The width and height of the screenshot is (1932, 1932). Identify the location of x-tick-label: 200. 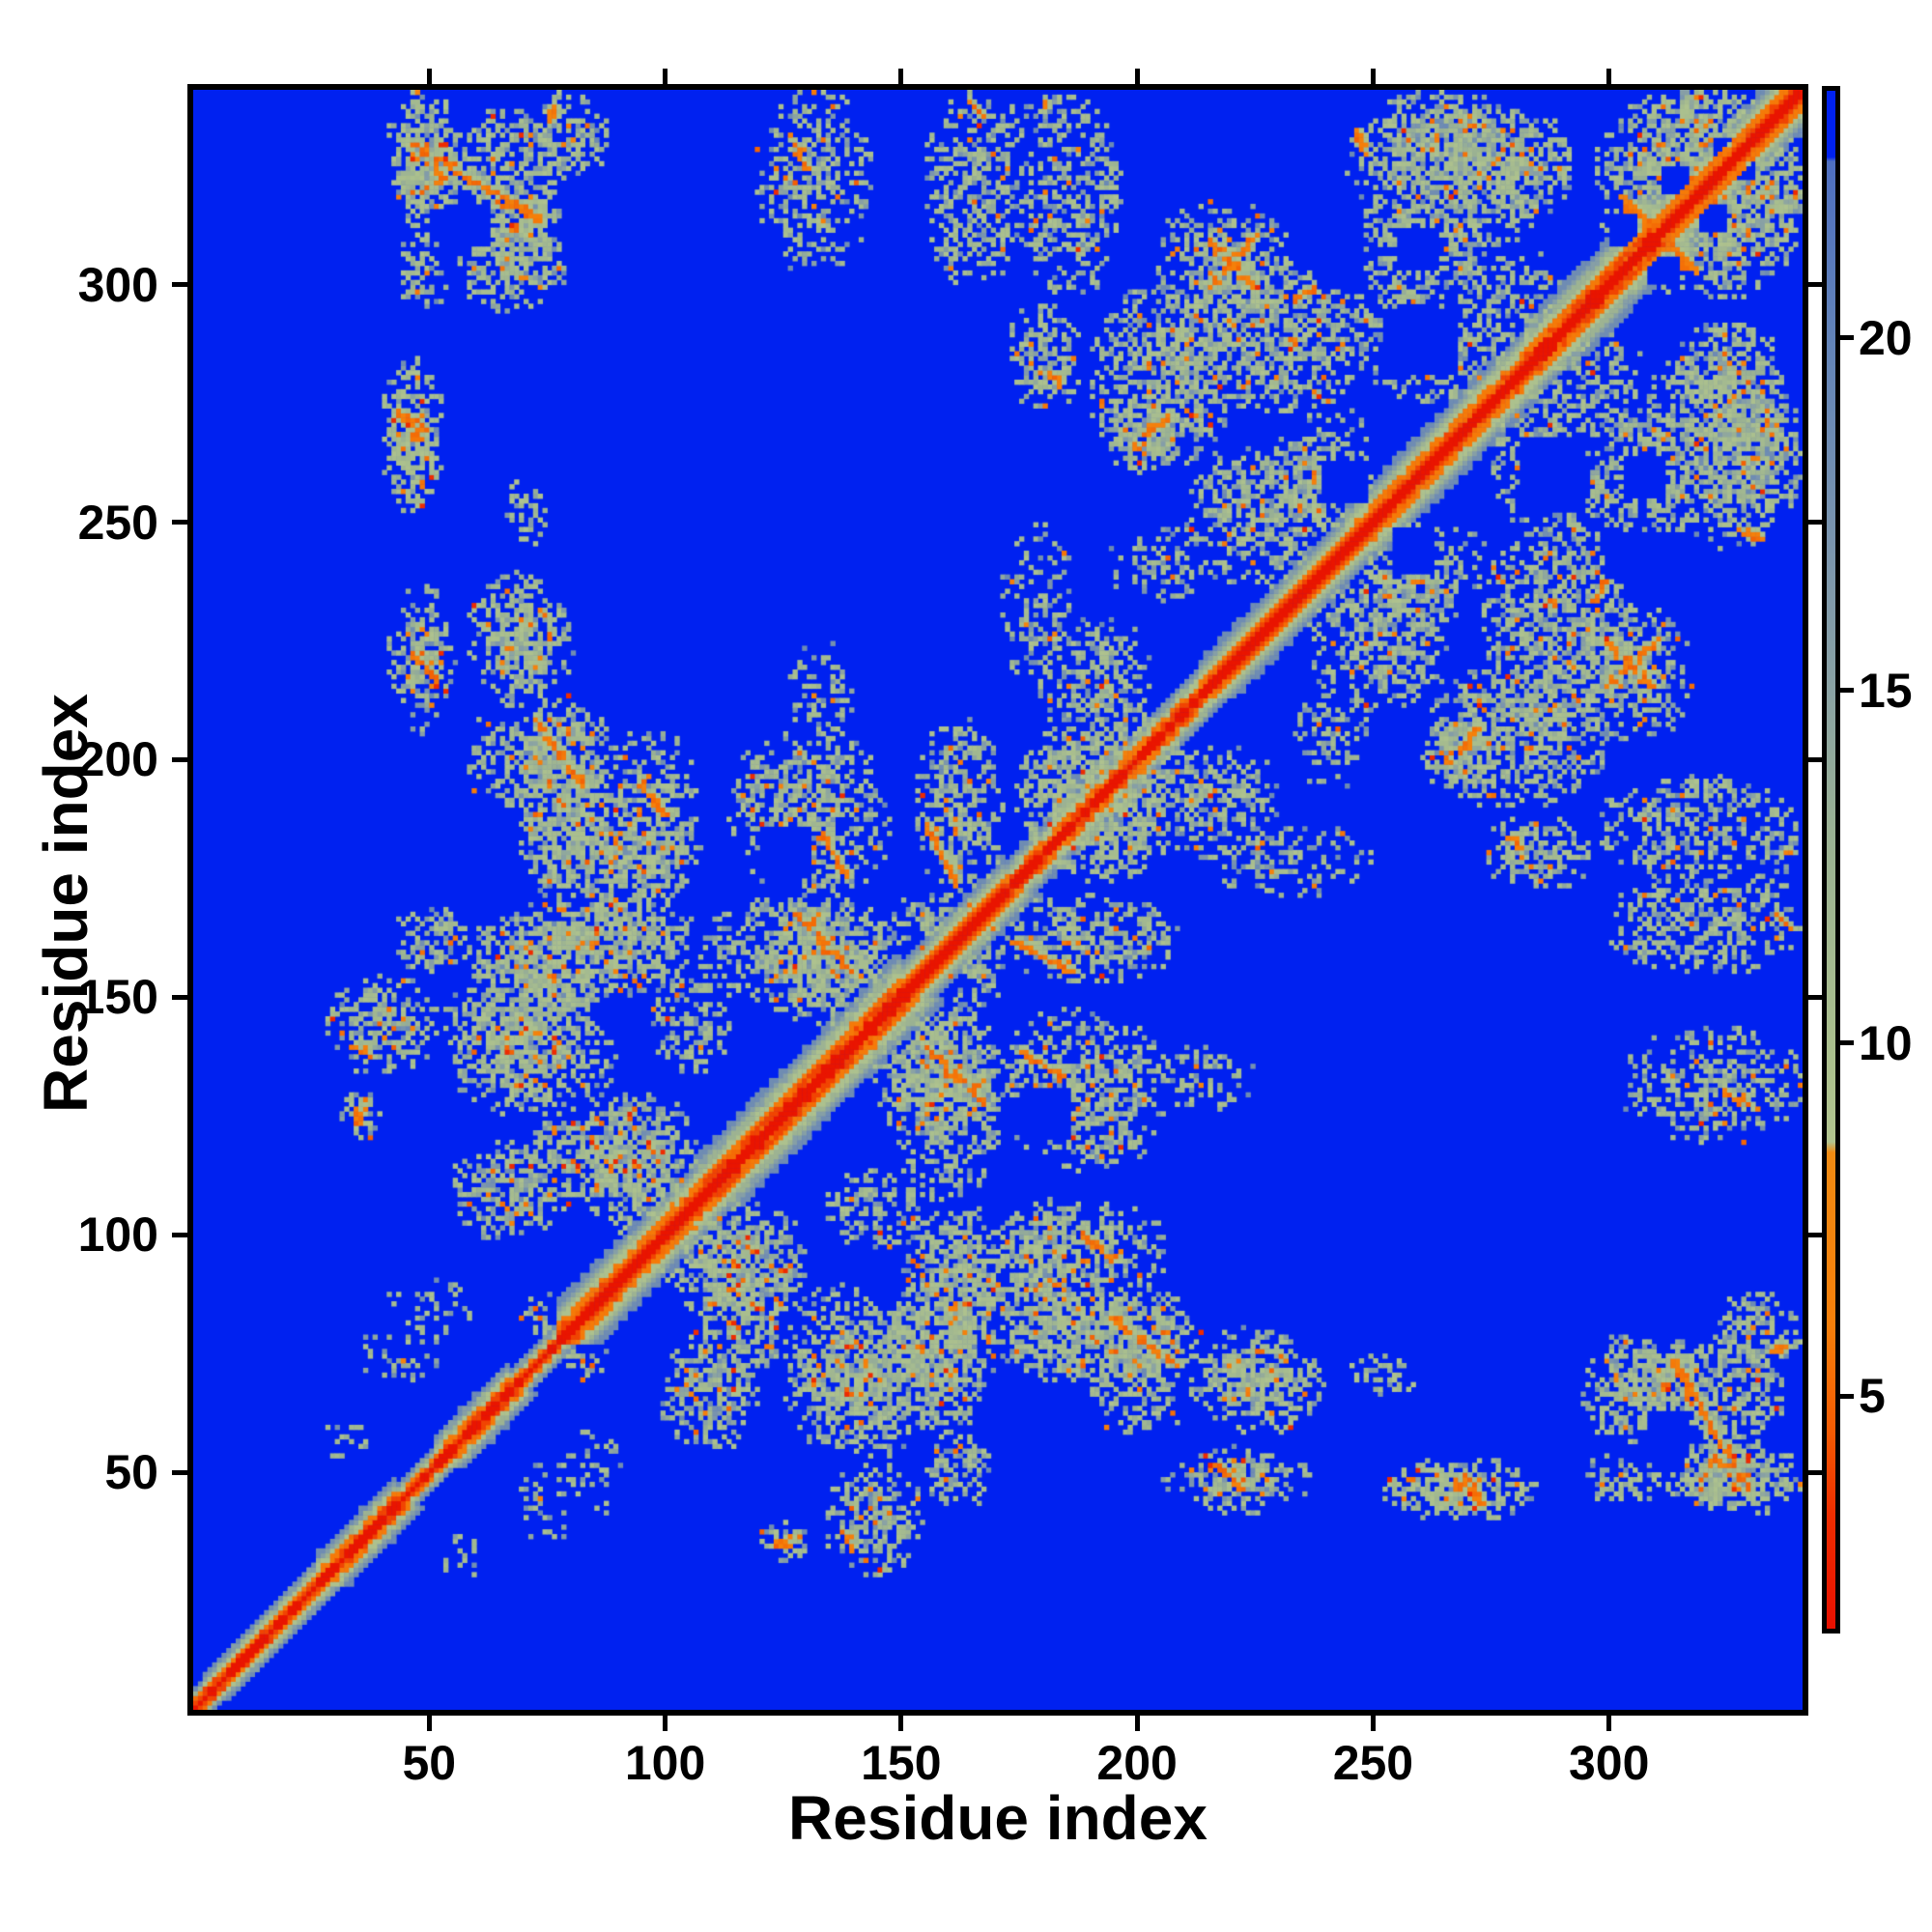
(1137, 1763).